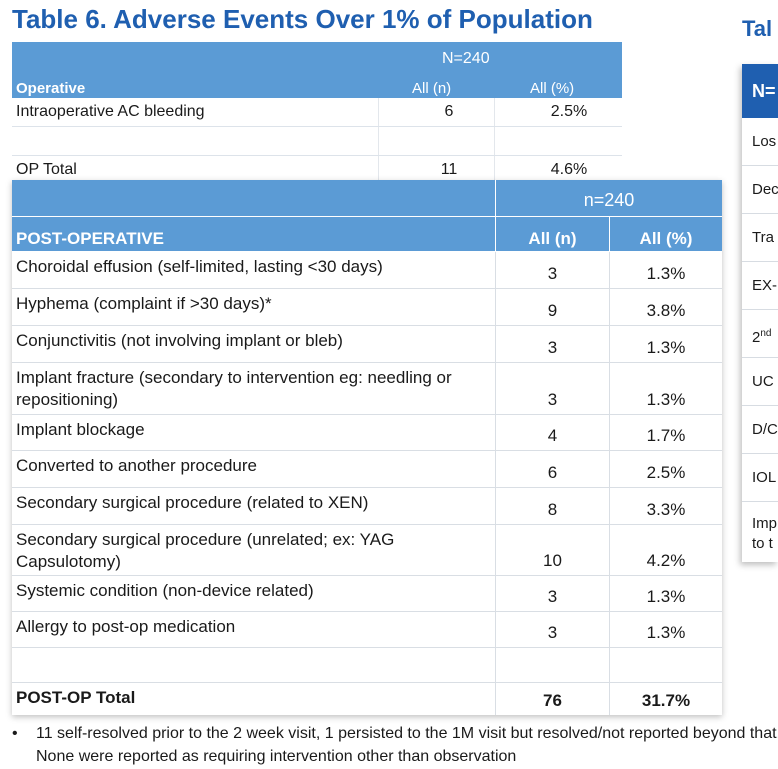 Image resolution: width=778 pixels, height=769 pixels. I want to click on operative-col-pct: All (%), so click(552, 88).